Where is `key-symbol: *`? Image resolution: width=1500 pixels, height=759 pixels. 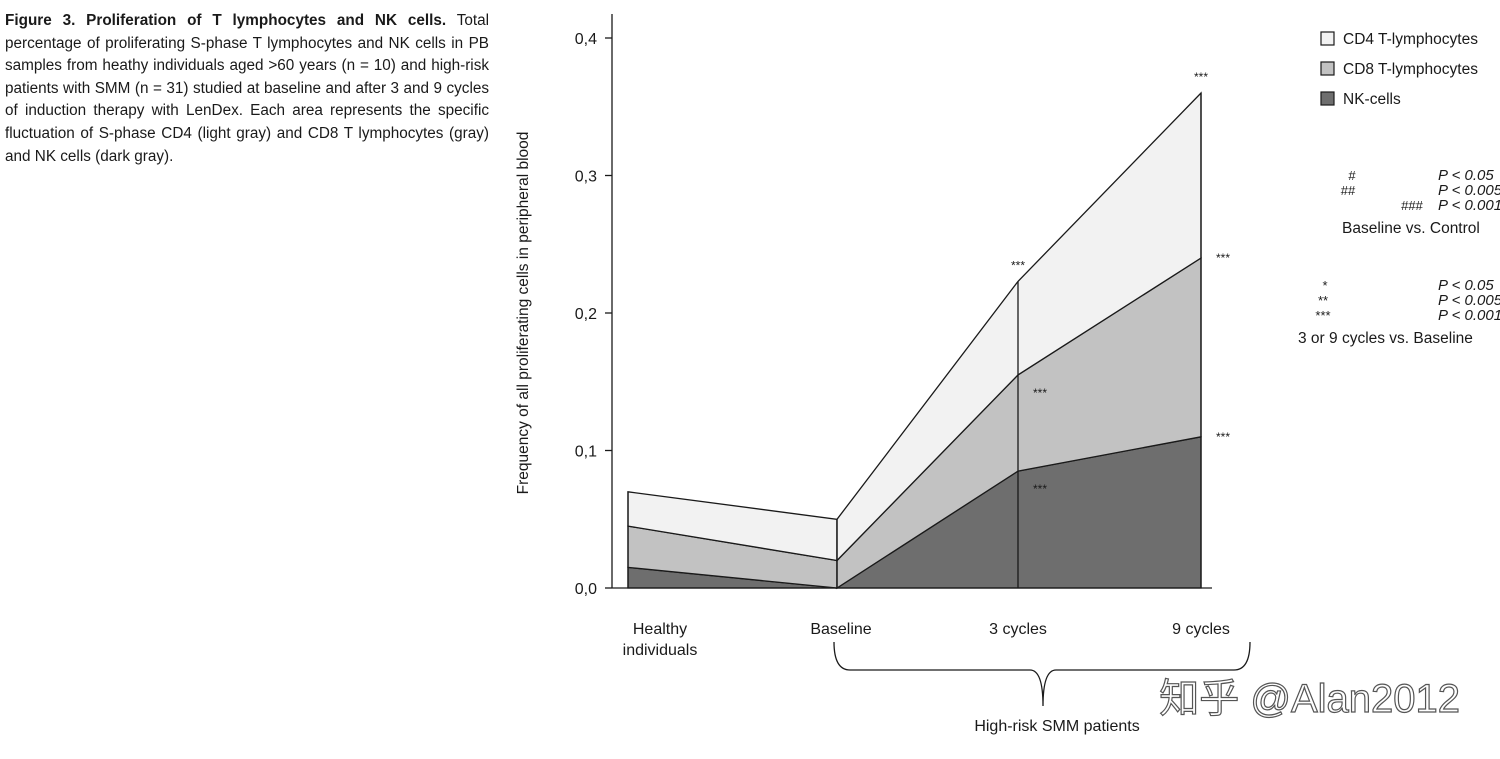
key-symbol: * is located at coordinates (1324, 285).